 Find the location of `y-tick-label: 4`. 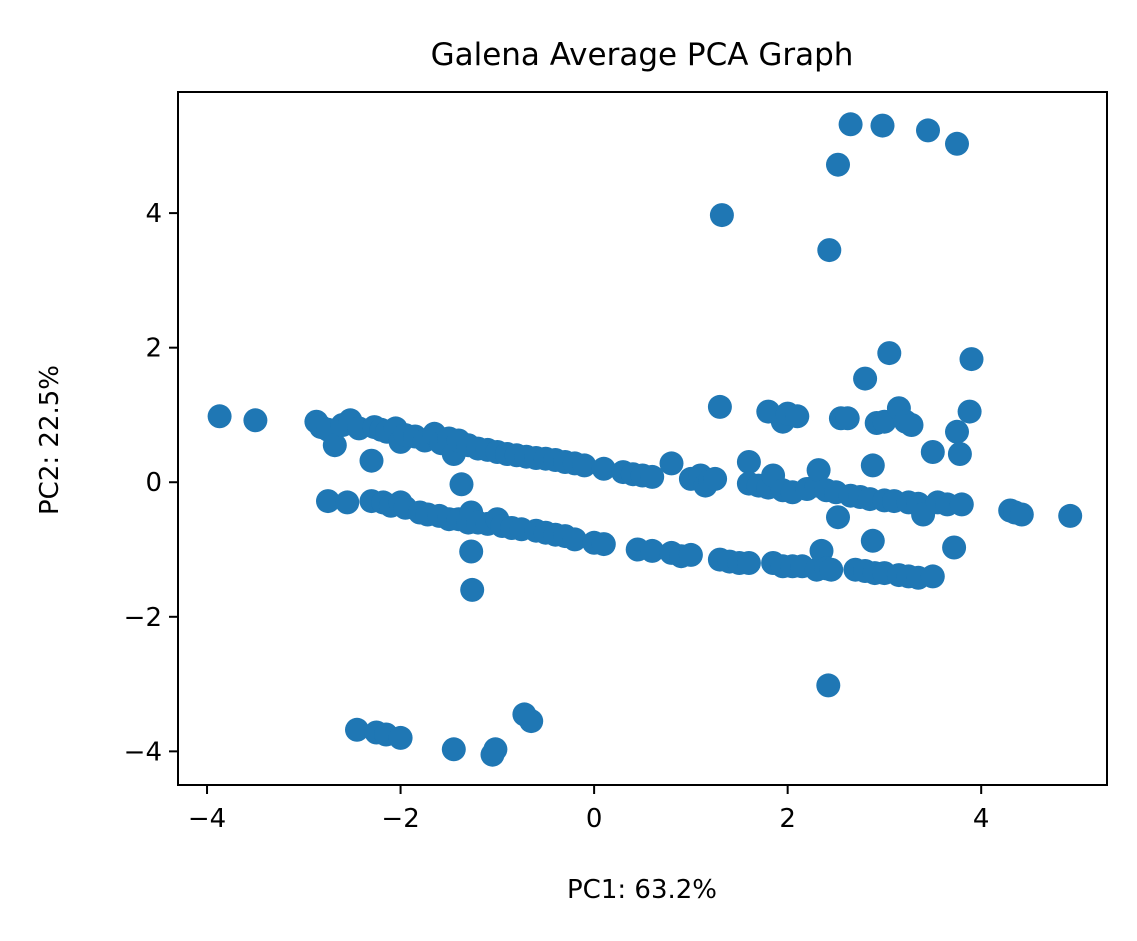

y-tick-label: 4 is located at coordinates (153, 214).